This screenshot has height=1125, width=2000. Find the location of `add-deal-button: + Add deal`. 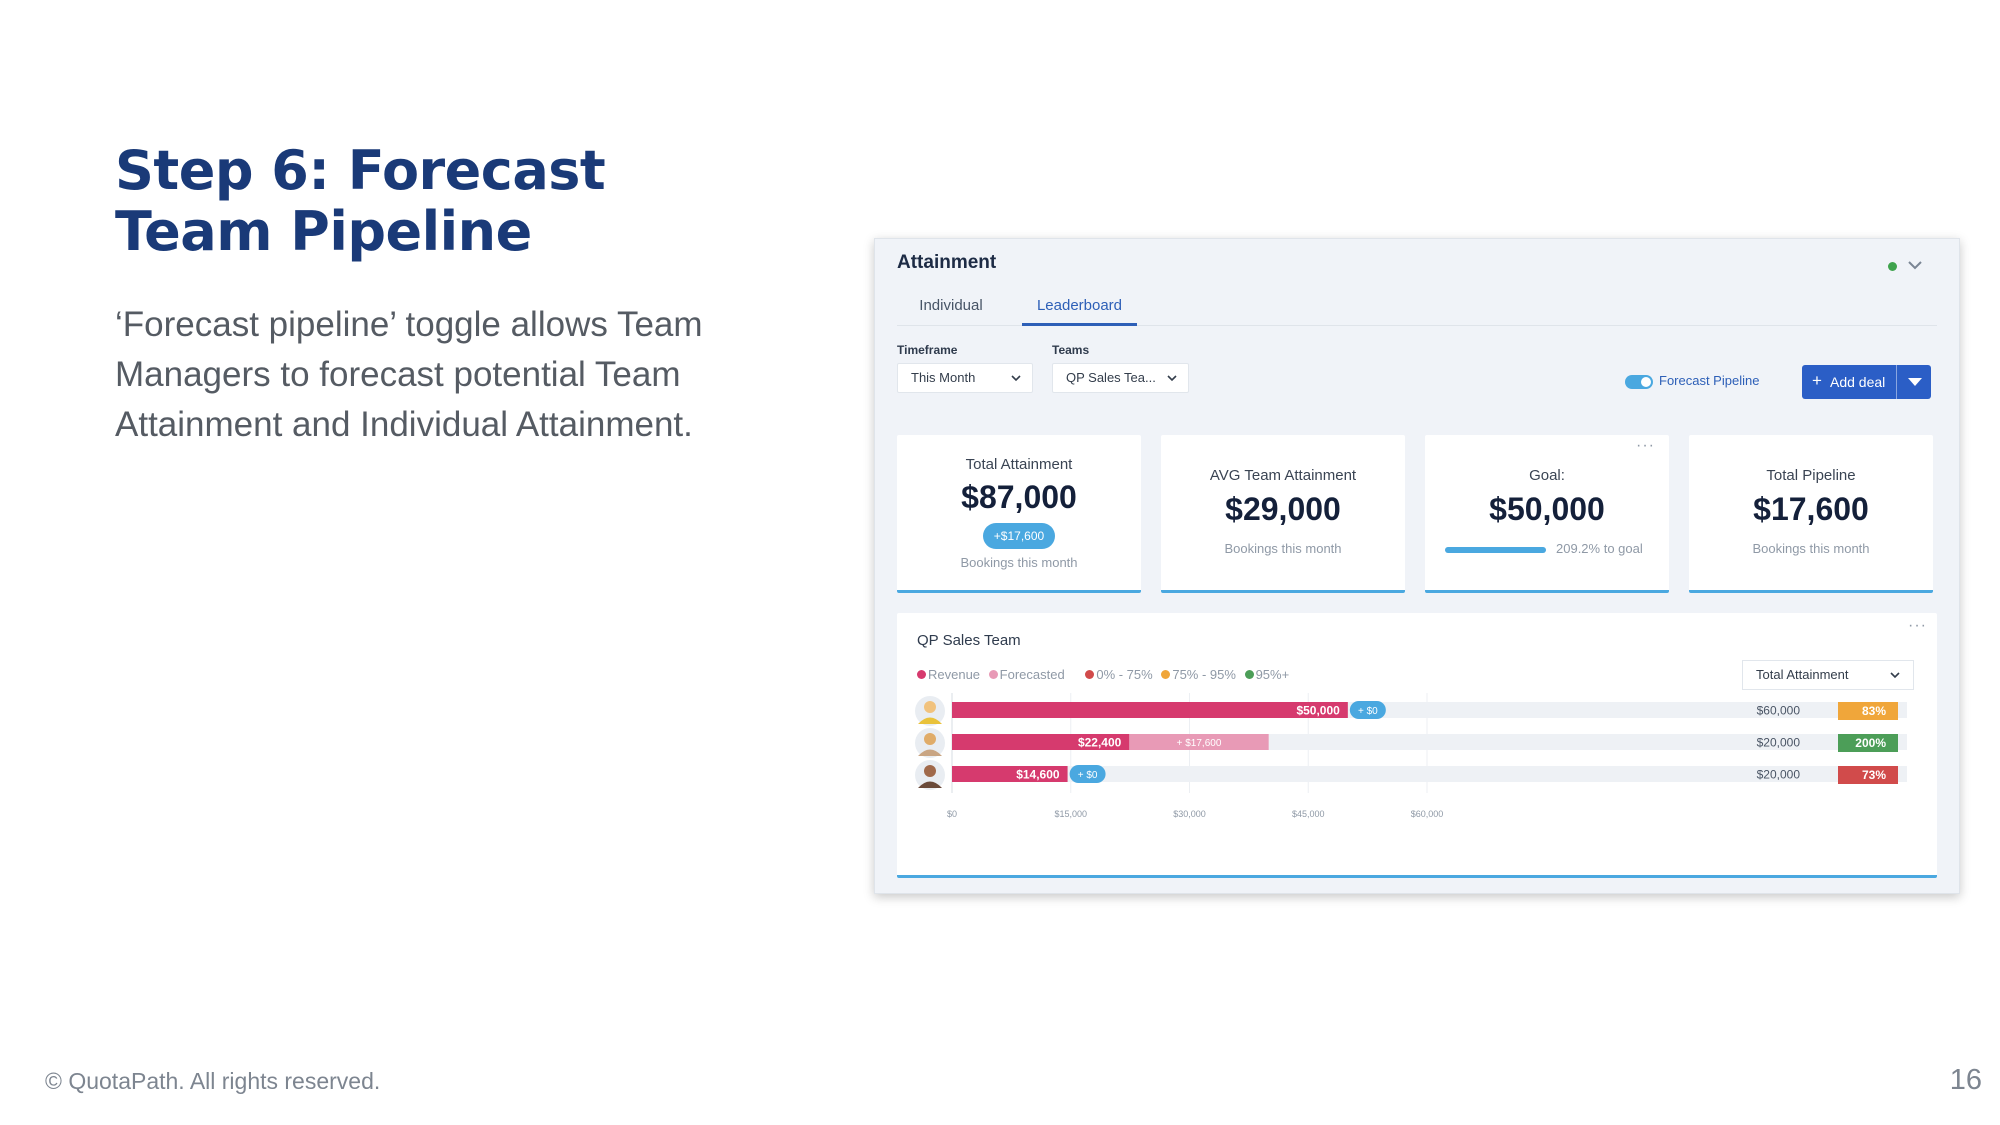

add-deal-button: + Add deal is located at coordinates (1866, 382).